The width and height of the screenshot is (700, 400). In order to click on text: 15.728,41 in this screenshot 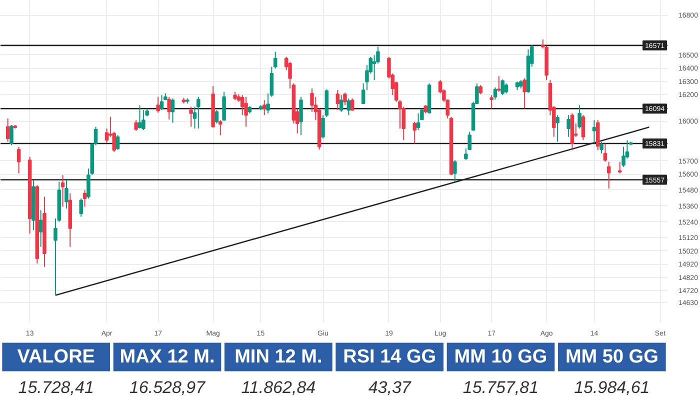, I will do `click(56, 387)`.